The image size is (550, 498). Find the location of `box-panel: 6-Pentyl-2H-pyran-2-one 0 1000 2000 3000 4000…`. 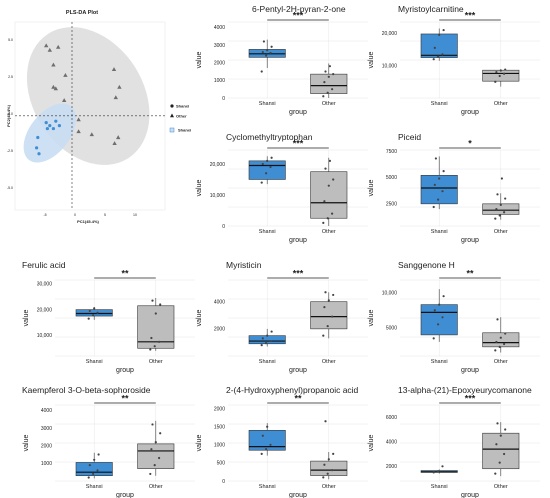

box-panel: 6-Pentyl-2H-pyran-2-one 0 1000 2000 3000 4000… is located at coordinates (282, 60).